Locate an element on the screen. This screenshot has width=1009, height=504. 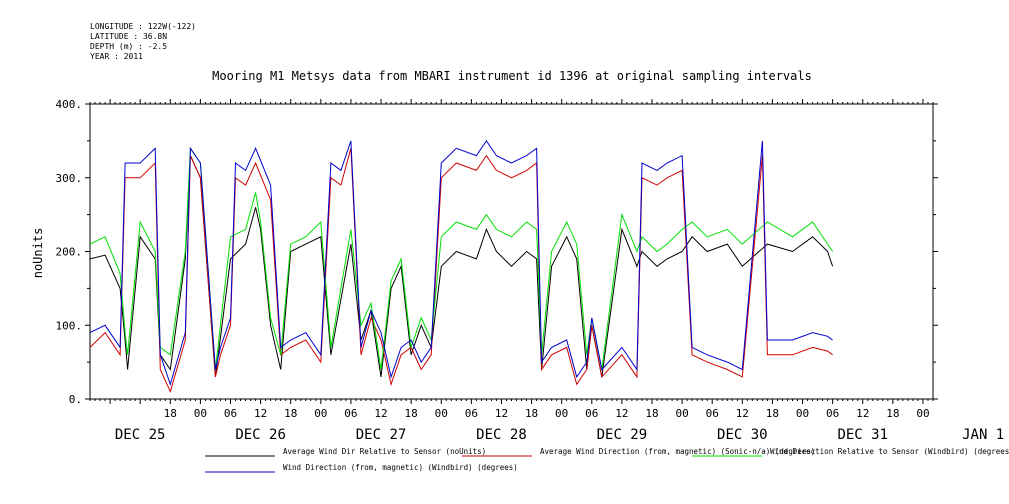
y-tick-label: 100. is located at coordinates (69, 325).